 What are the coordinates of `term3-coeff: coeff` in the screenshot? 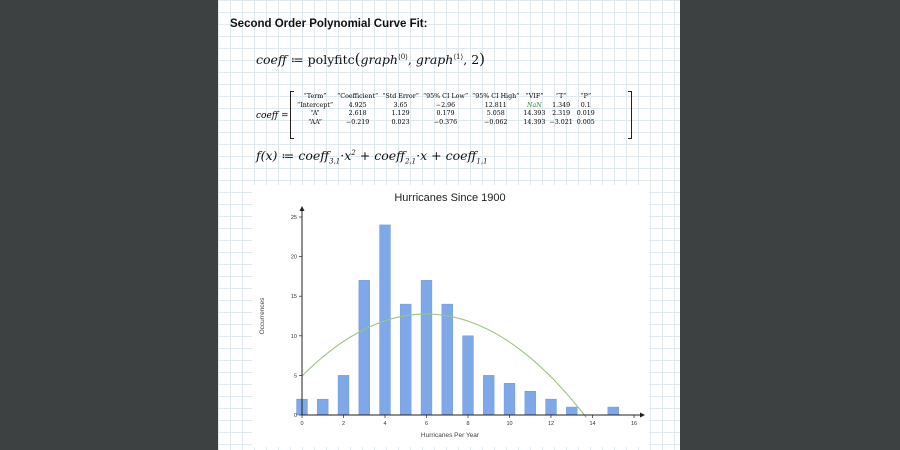 It's located at (461, 155).